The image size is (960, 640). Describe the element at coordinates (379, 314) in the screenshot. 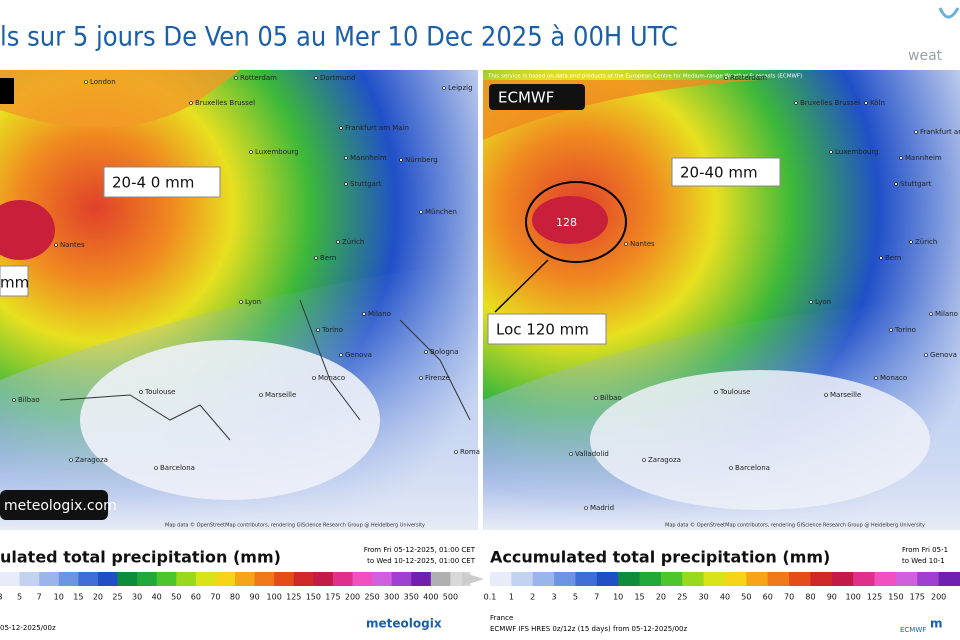

I see `city-label: Milano` at that location.